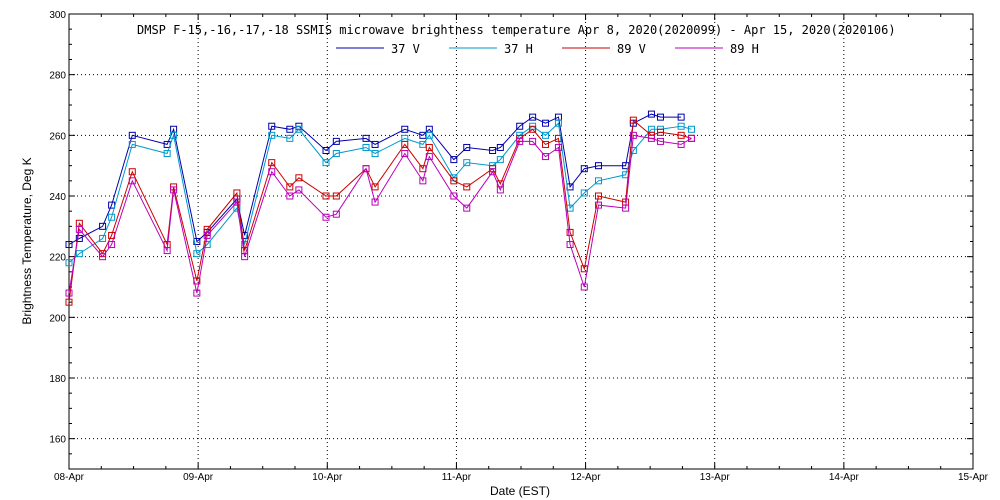 The image size is (1000, 500). I want to click on x-tick-label: 12-Apr, so click(586, 477).